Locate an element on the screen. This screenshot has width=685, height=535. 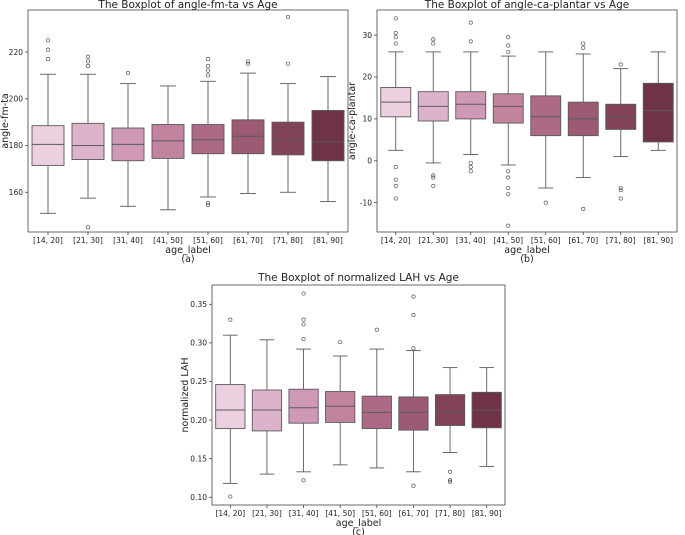
x-tick-label: [51, 60] is located at coordinates (208, 240).